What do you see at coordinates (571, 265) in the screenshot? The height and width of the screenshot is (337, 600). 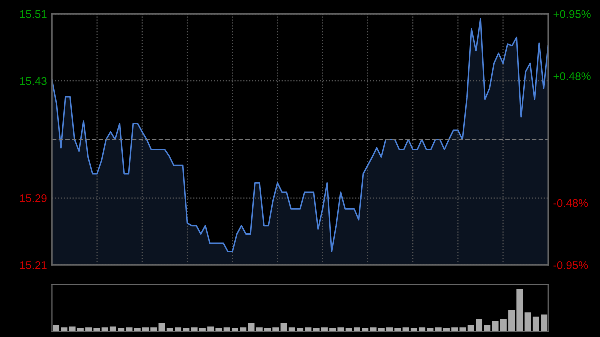 I see `y2-tick-label: -0.95%` at bounding box center [571, 265].